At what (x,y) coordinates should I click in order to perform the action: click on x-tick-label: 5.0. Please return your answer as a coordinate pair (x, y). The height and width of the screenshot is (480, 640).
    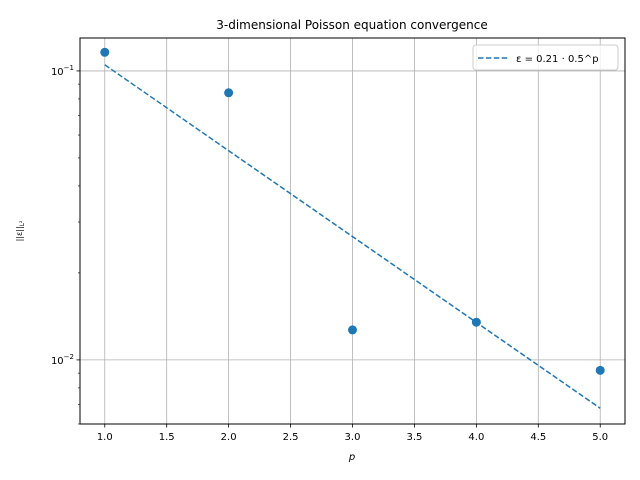
    Looking at the image, I should click on (600, 437).